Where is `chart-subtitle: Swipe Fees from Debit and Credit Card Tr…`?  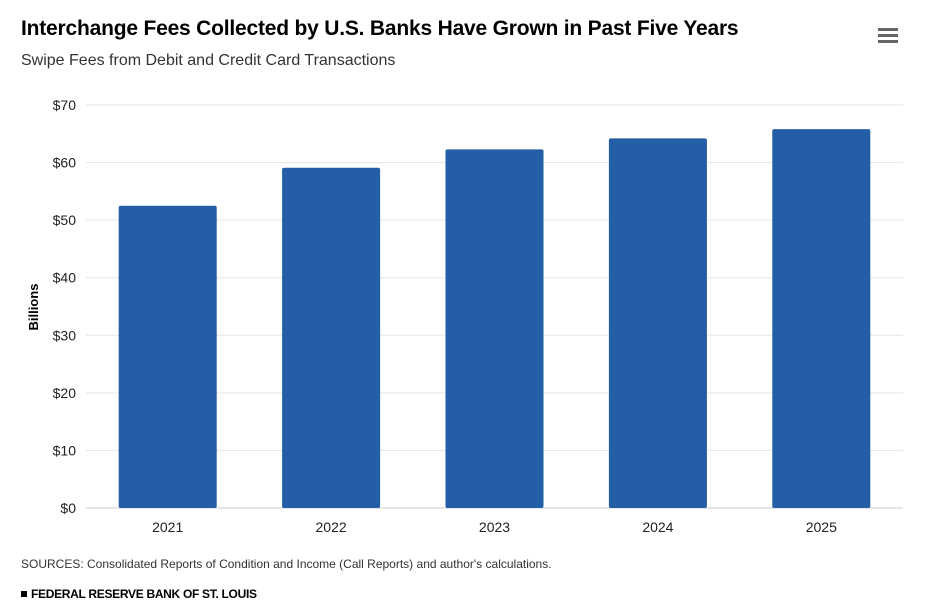 chart-subtitle: Swipe Fees from Debit and Credit Card Tr… is located at coordinates (208, 60).